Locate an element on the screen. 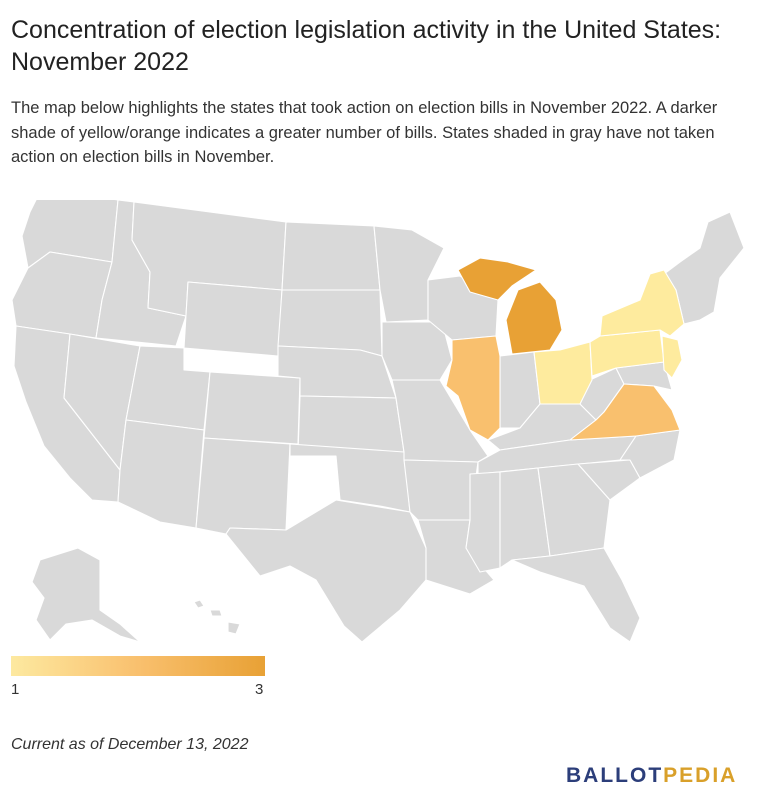  state-new-mexico is located at coordinates (243, 486).